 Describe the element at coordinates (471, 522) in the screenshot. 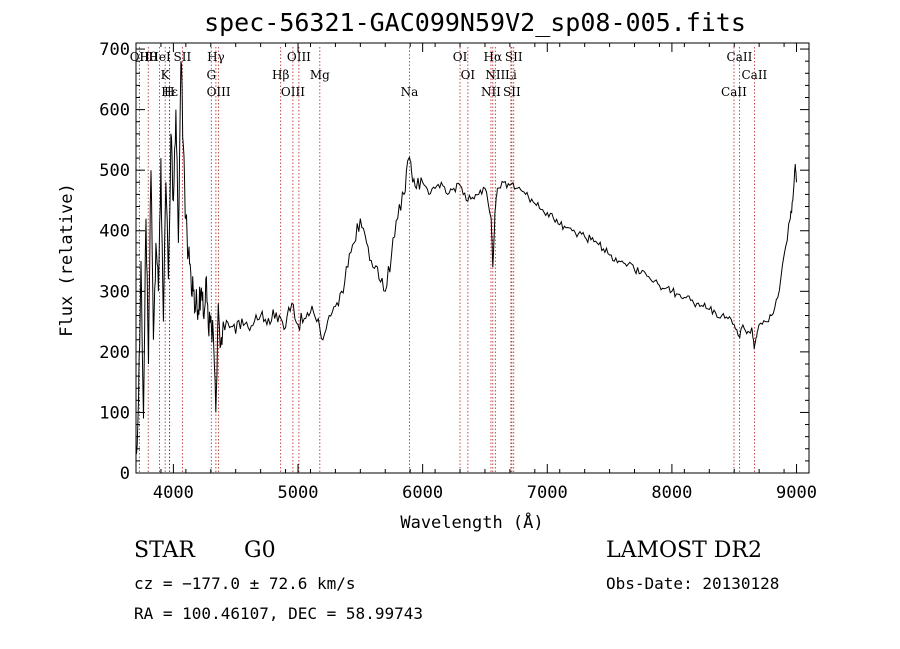

I see `x-axis-label: Wavelength (Å)` at that location.